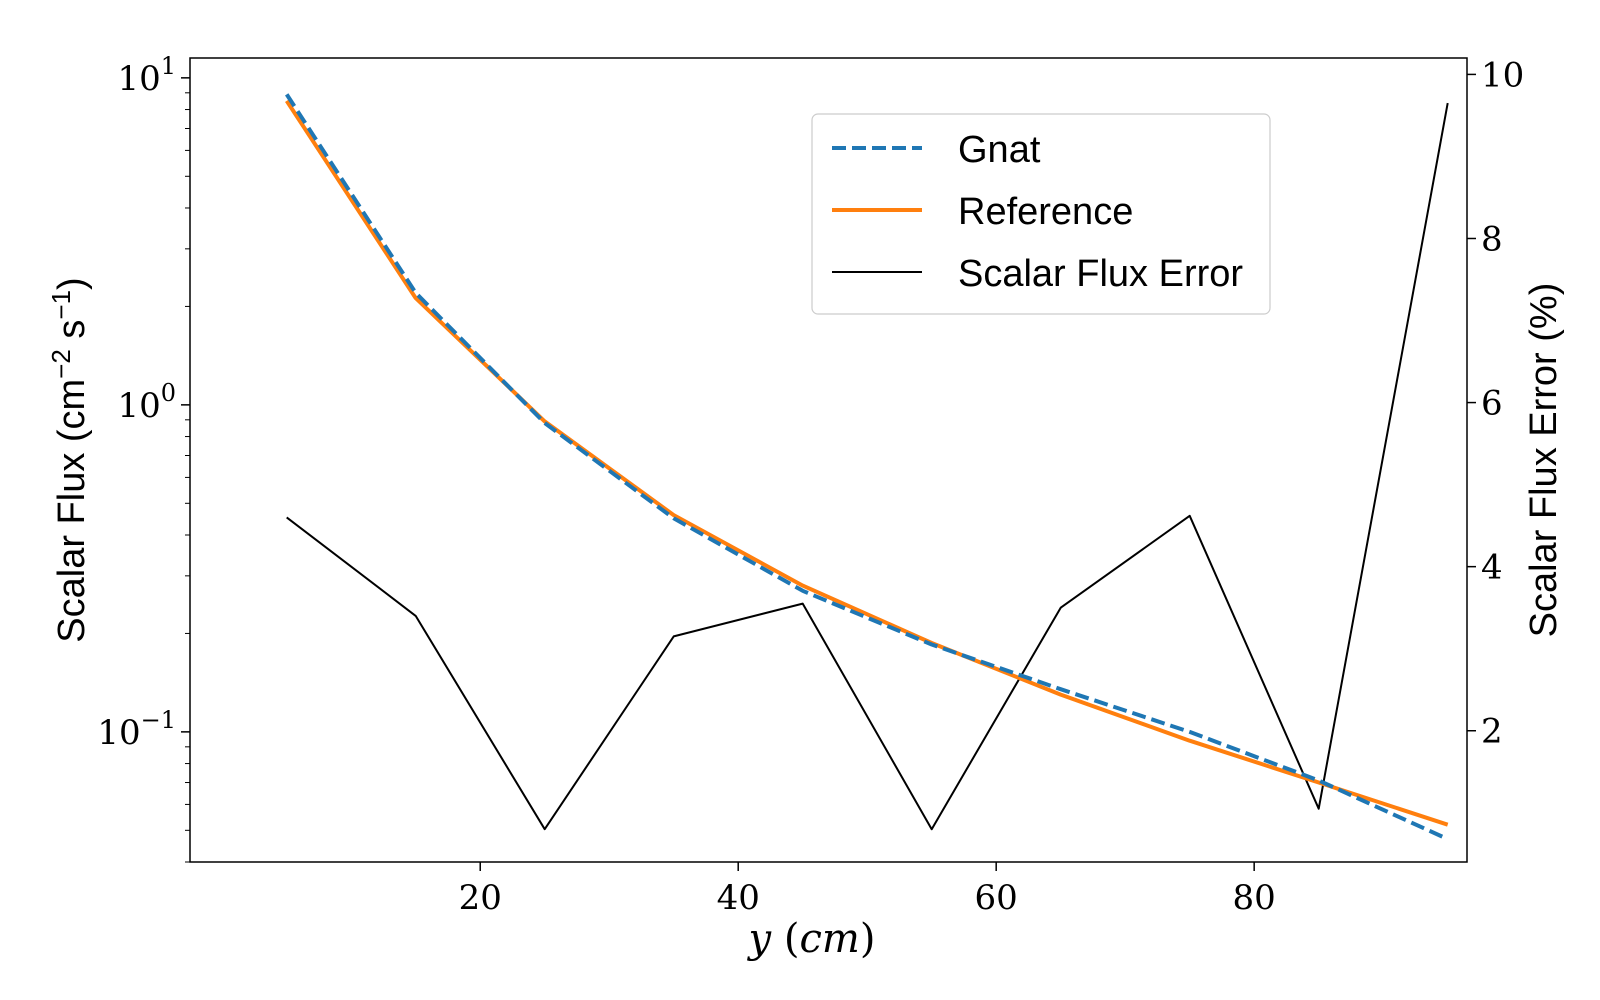  Describe the element at coordinates (1492, 404) in the screenshot. I see `y-right-tick-label: 6` at that location.